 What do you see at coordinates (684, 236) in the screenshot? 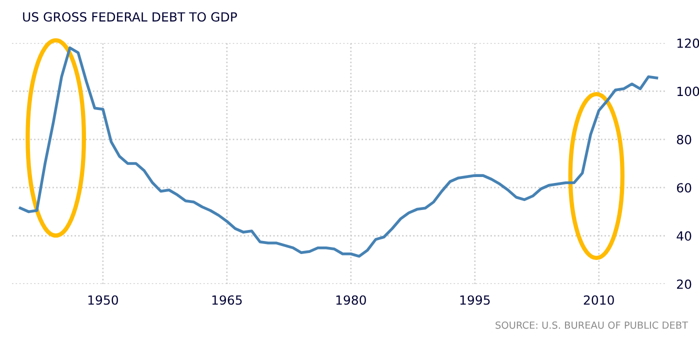
I see `y-tick-label: 40` at bounding box center [684, 236].